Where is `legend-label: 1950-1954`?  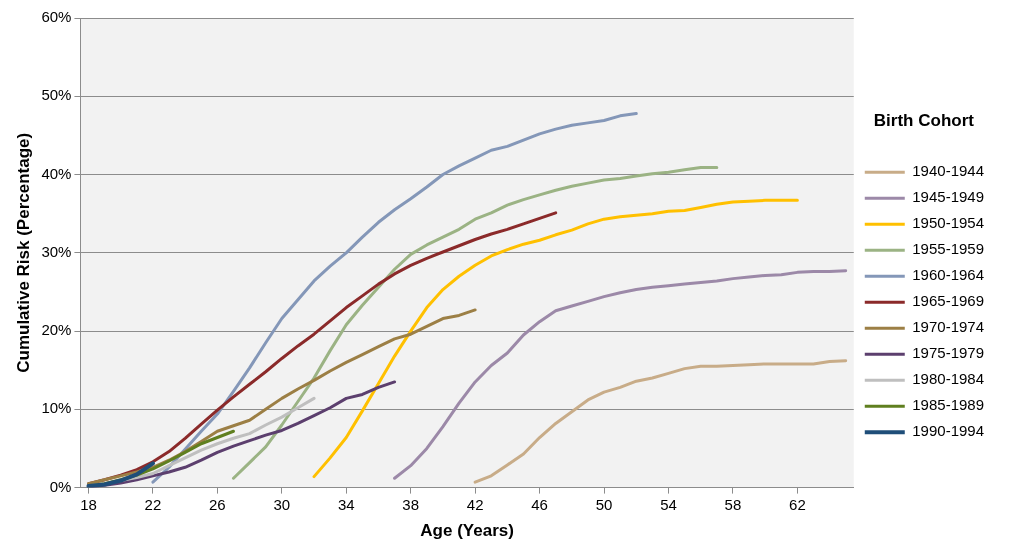
legend-label: 1950-1954 is located at coordinates (948, 223).